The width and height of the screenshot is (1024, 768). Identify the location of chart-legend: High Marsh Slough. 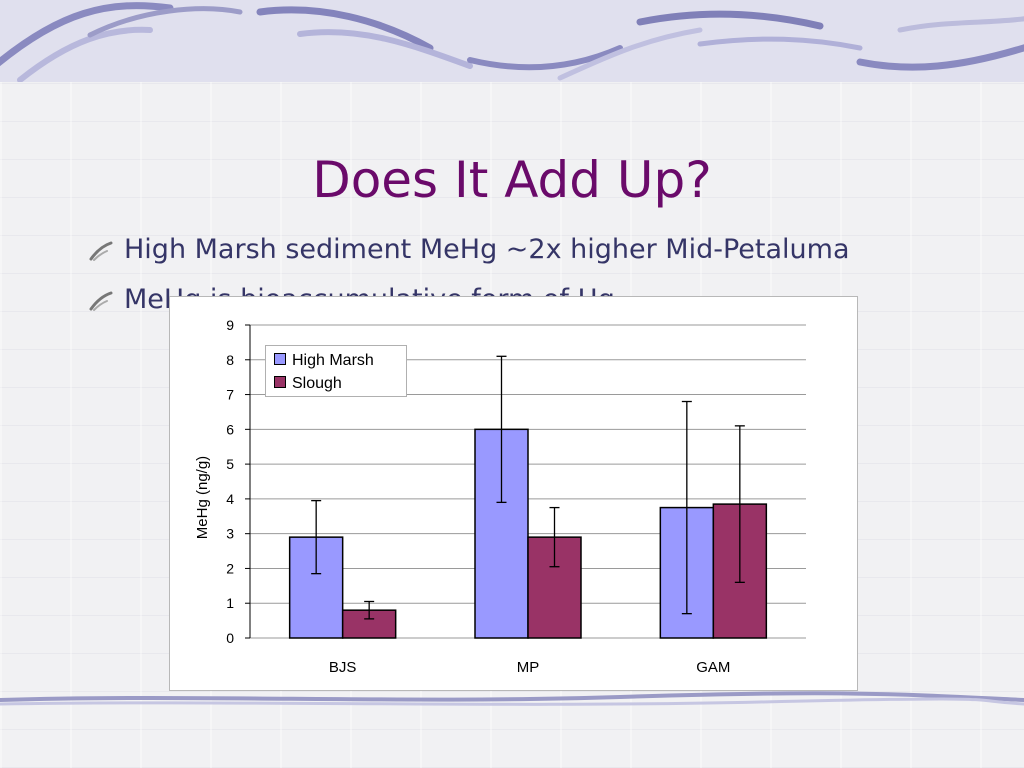
(336, 371).